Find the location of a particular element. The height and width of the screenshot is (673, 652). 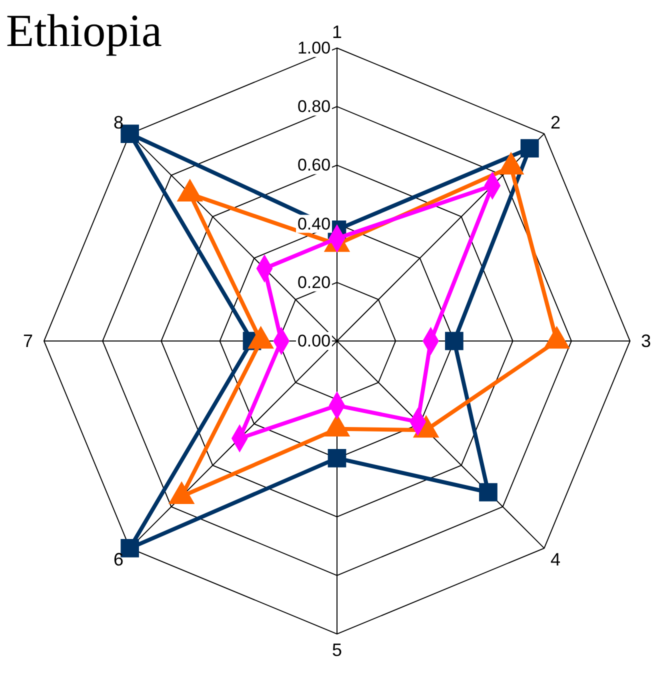

y-tick-label: 0.80 is located at coordinates (314, 106).